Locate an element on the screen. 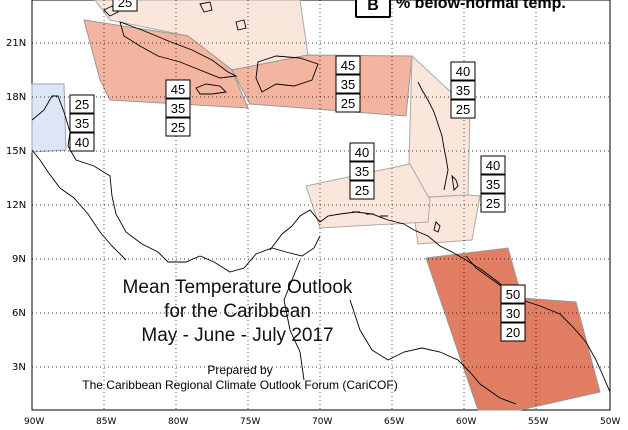  region-belize-yucatan: 25 35 40 is located at coordinates (82, 123).